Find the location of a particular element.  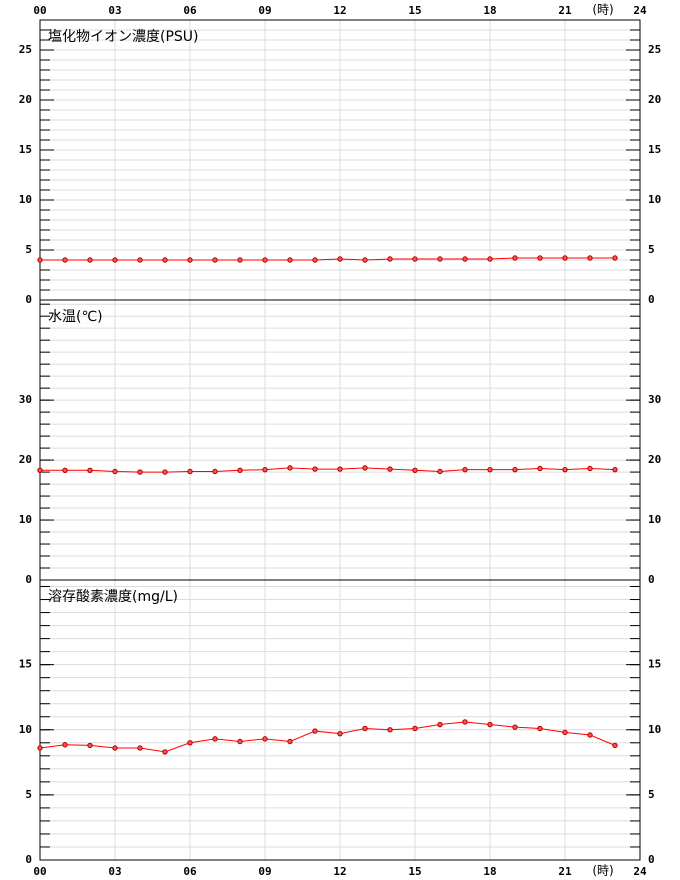

panel-title: 水温(℃) is located at coordinates (75, 317).